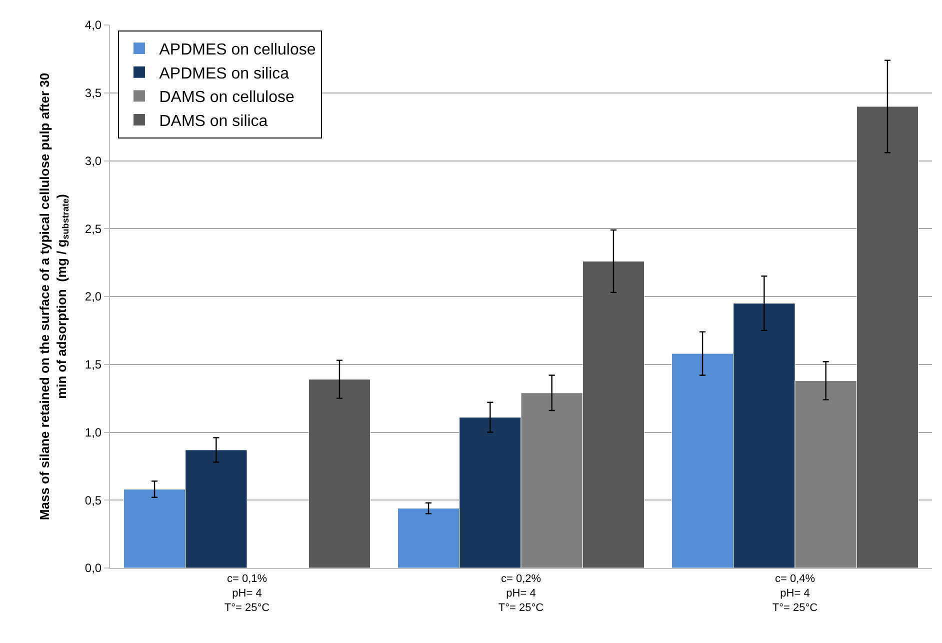 The width and height of the screenshot is (942, 643). What do you see at coordinates (93, 161) in the screenshot?
I see `y-tick-label: 3,0` at bounding box center [93, 161].